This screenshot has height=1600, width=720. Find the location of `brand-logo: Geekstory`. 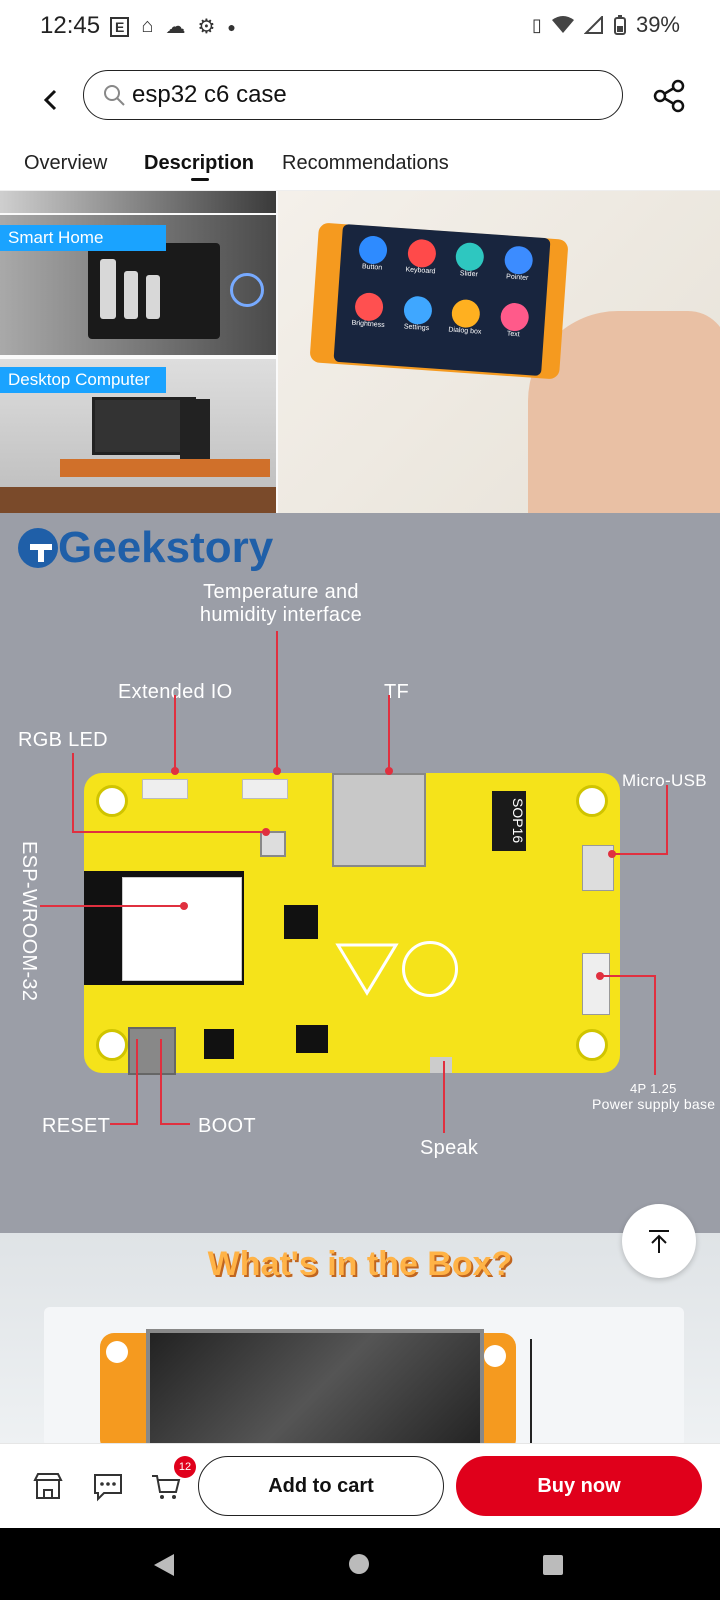

brand-logo: Geekstory is located at coordinates (144, 548).